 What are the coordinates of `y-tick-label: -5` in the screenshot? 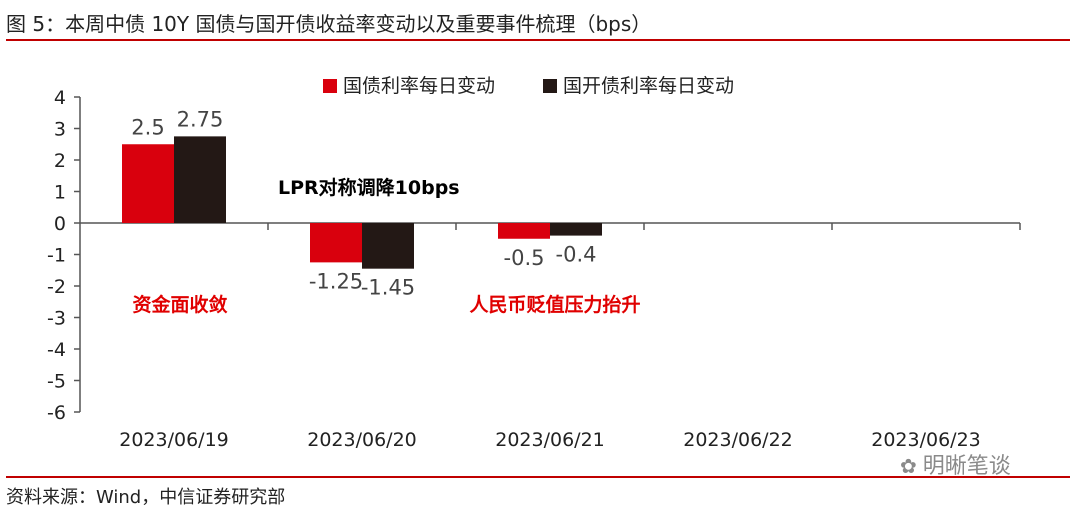 It's located at (56, 382).